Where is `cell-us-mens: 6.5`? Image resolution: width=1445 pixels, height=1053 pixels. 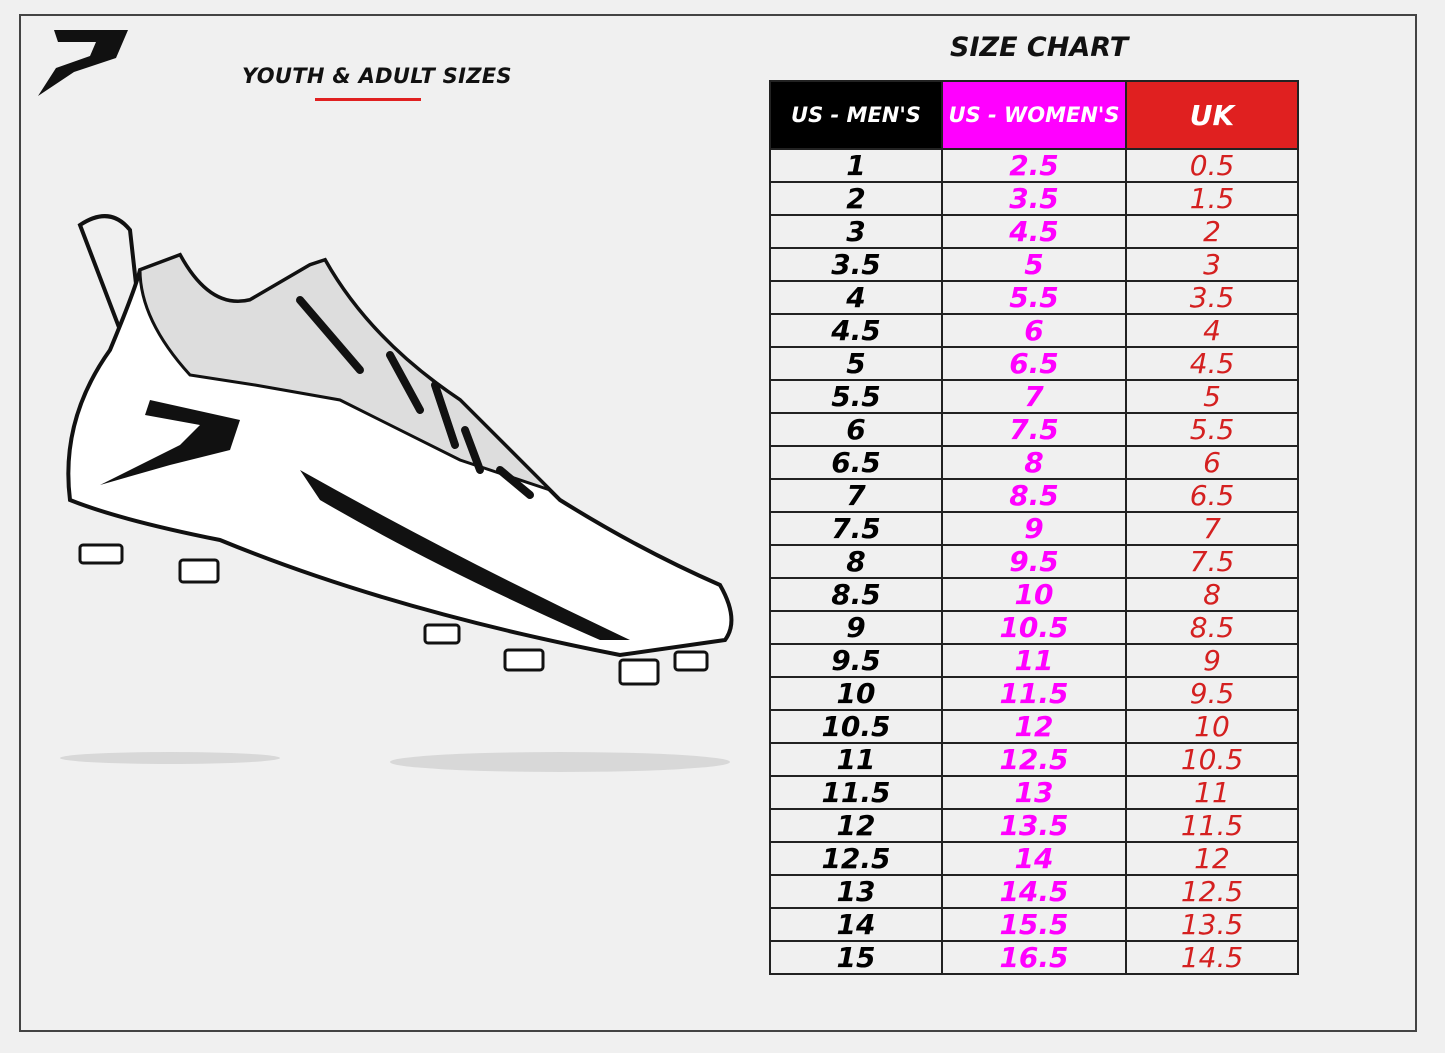 cell-us-mens: 6.5 is located at coordinates (856, 462).